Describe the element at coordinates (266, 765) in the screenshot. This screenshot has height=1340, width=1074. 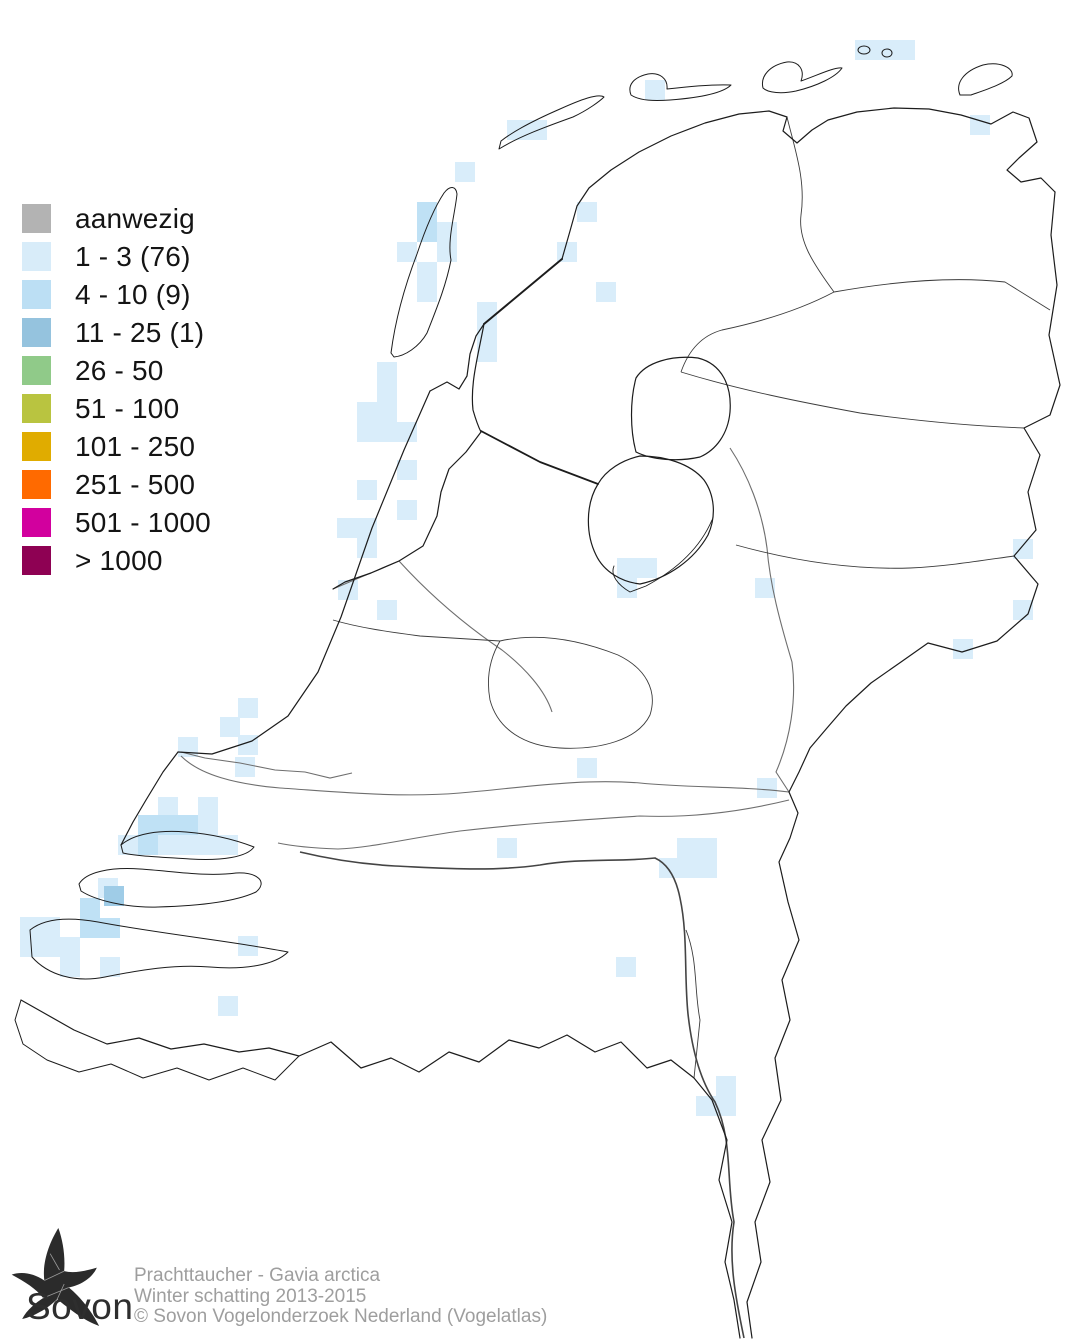
I see `nieuwe-waterweg` at that location.